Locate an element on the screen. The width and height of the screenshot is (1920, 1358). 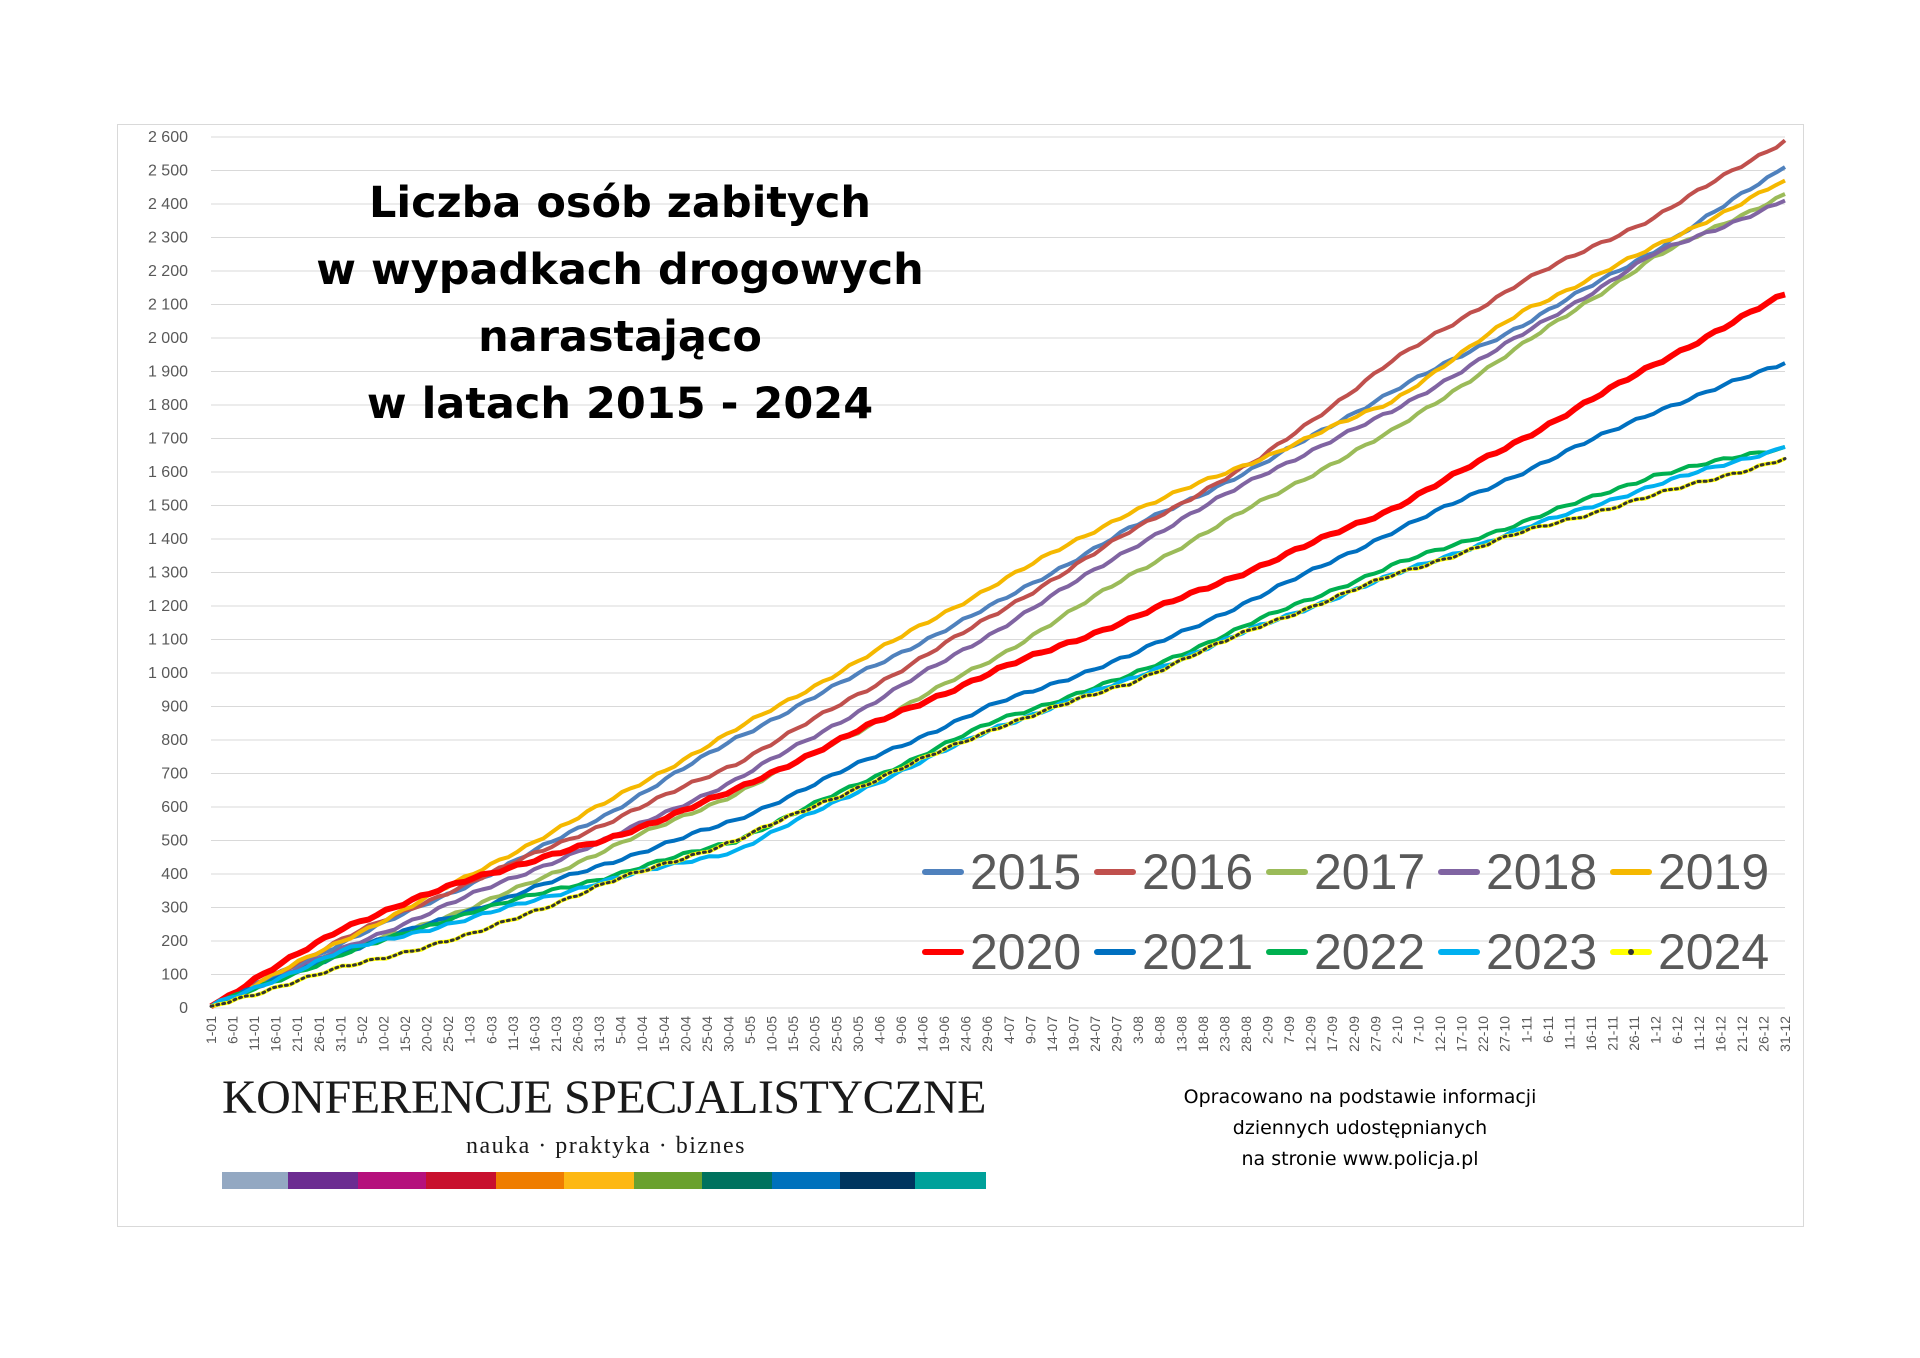
x-tick-label: 21-12 is located at coordinates (1742, 1034).